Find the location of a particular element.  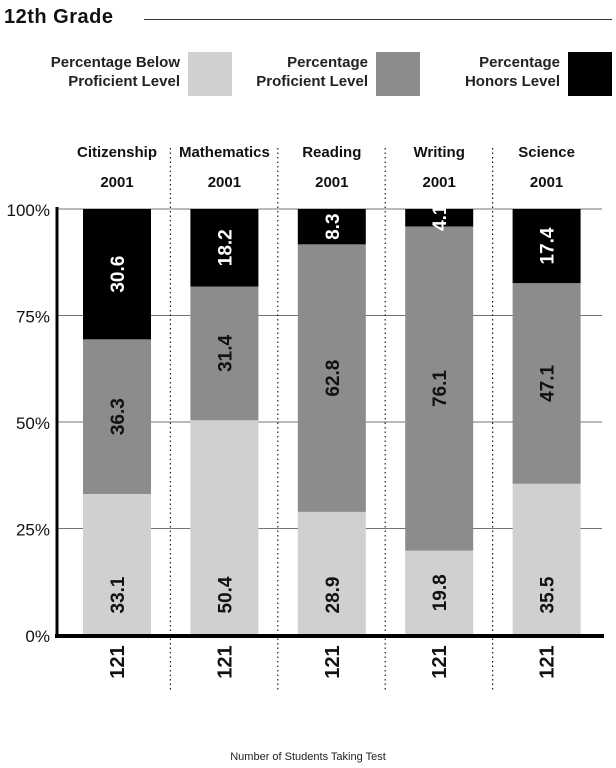

category-label: Reading is located at coordinates (331, 152).